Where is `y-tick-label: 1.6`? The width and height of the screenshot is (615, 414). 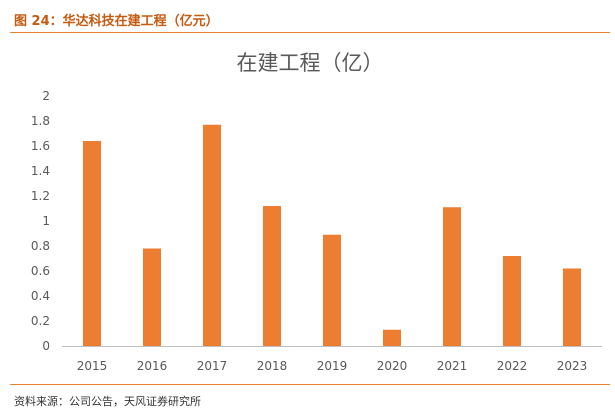 y-tick-label: 1.6 is located at coordinates (40, 146).